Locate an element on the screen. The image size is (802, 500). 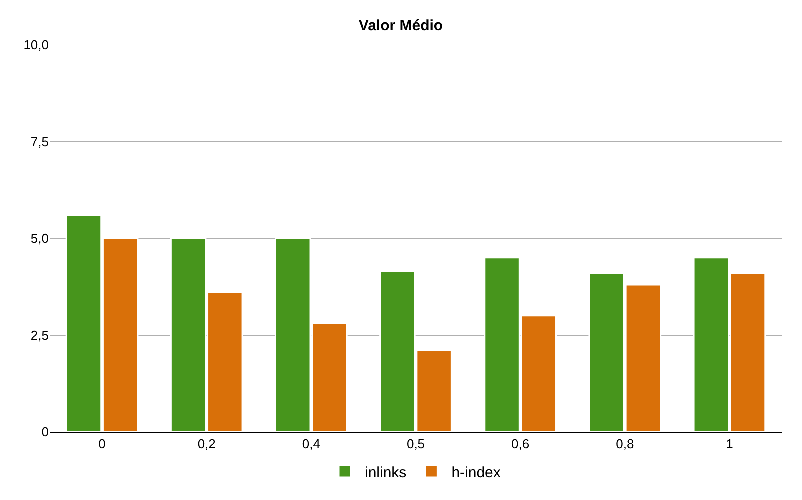
y-tick-label: 2,5 is located at coordinates (39, 335).